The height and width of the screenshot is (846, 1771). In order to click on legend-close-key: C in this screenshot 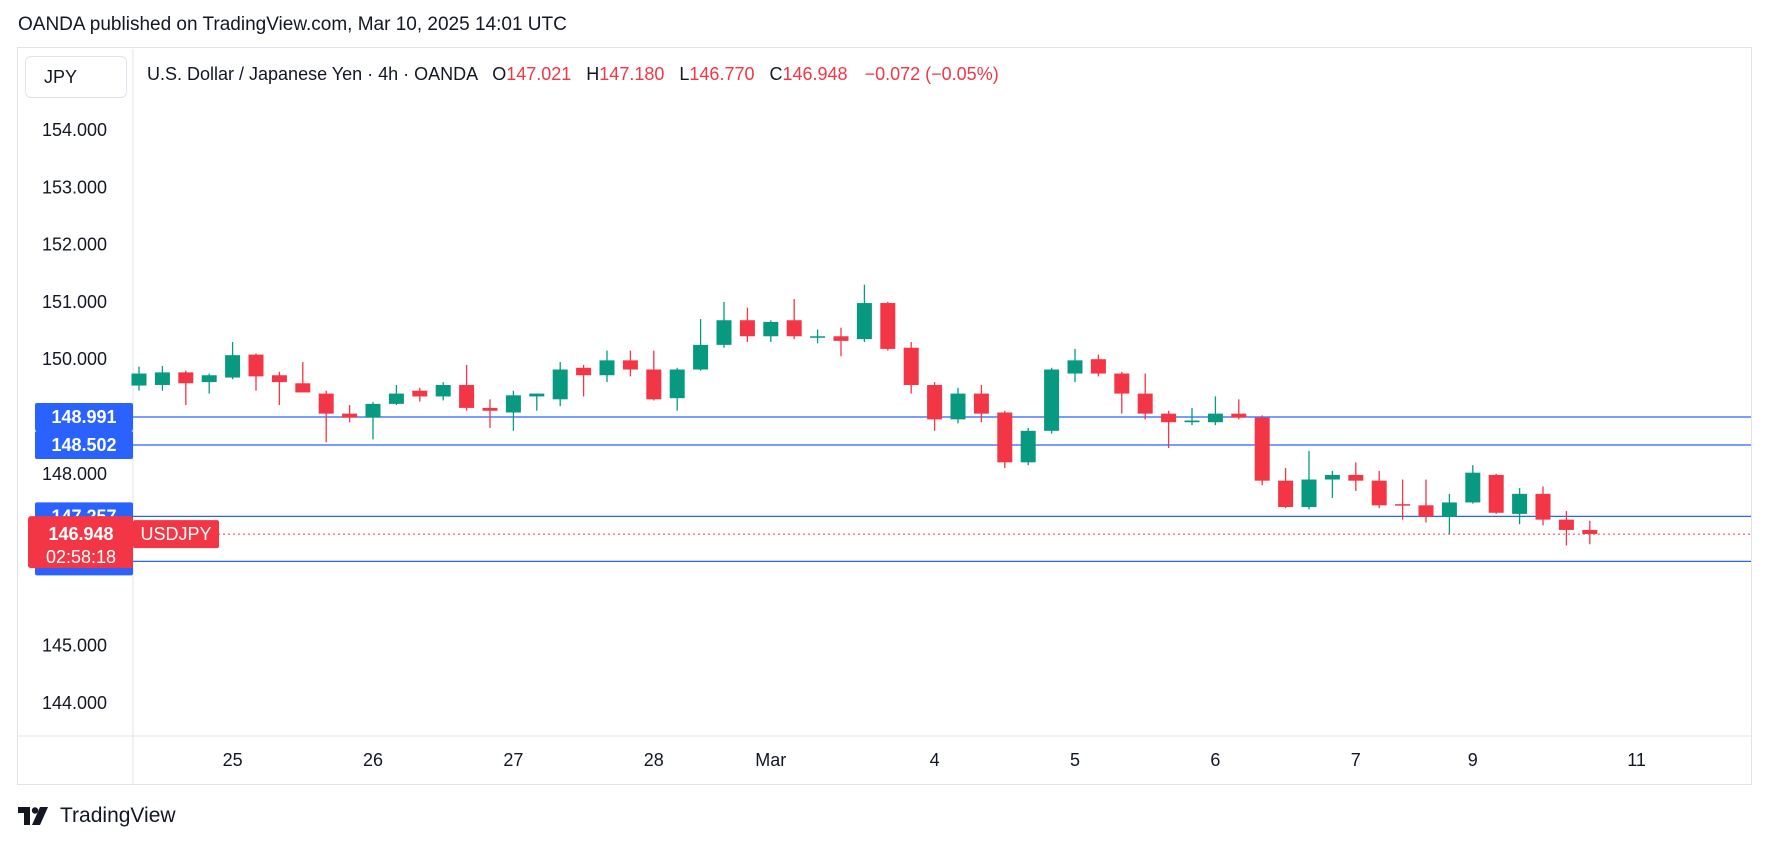, I will do `click(776, 74)`.